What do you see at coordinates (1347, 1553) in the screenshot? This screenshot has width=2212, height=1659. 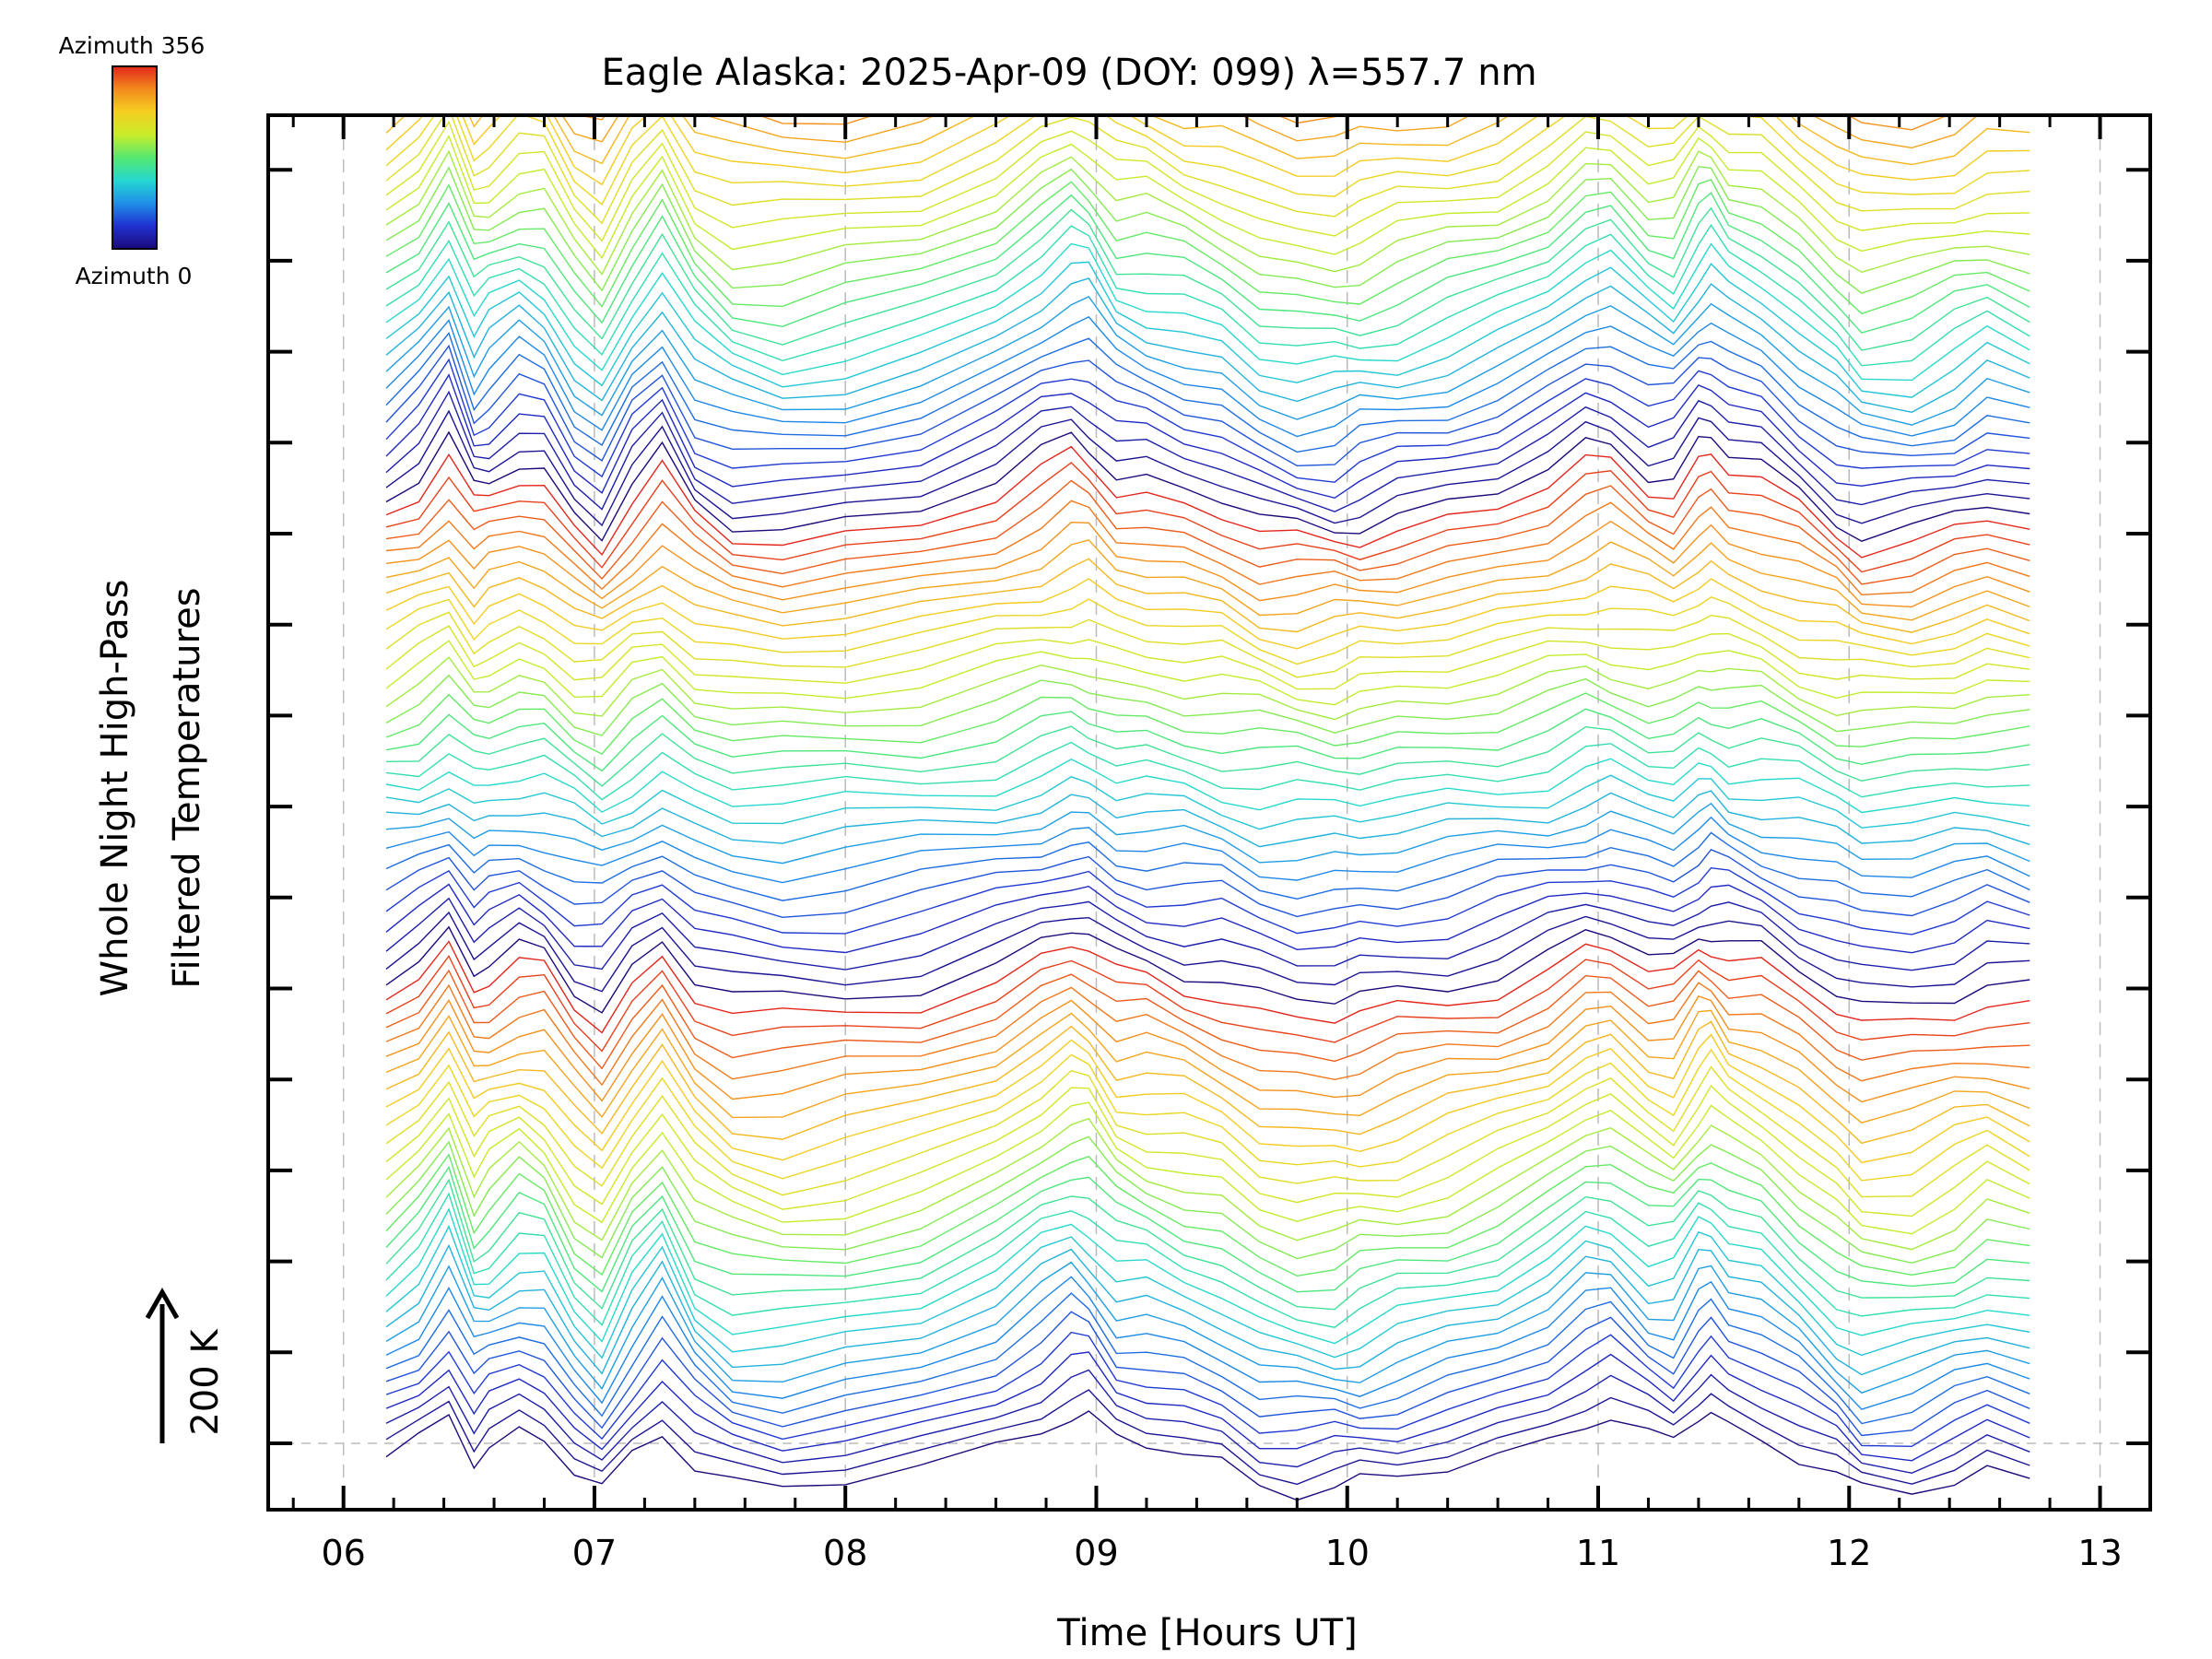 I see `x-tick-label: 10` at bounding box center [1347, 1553].